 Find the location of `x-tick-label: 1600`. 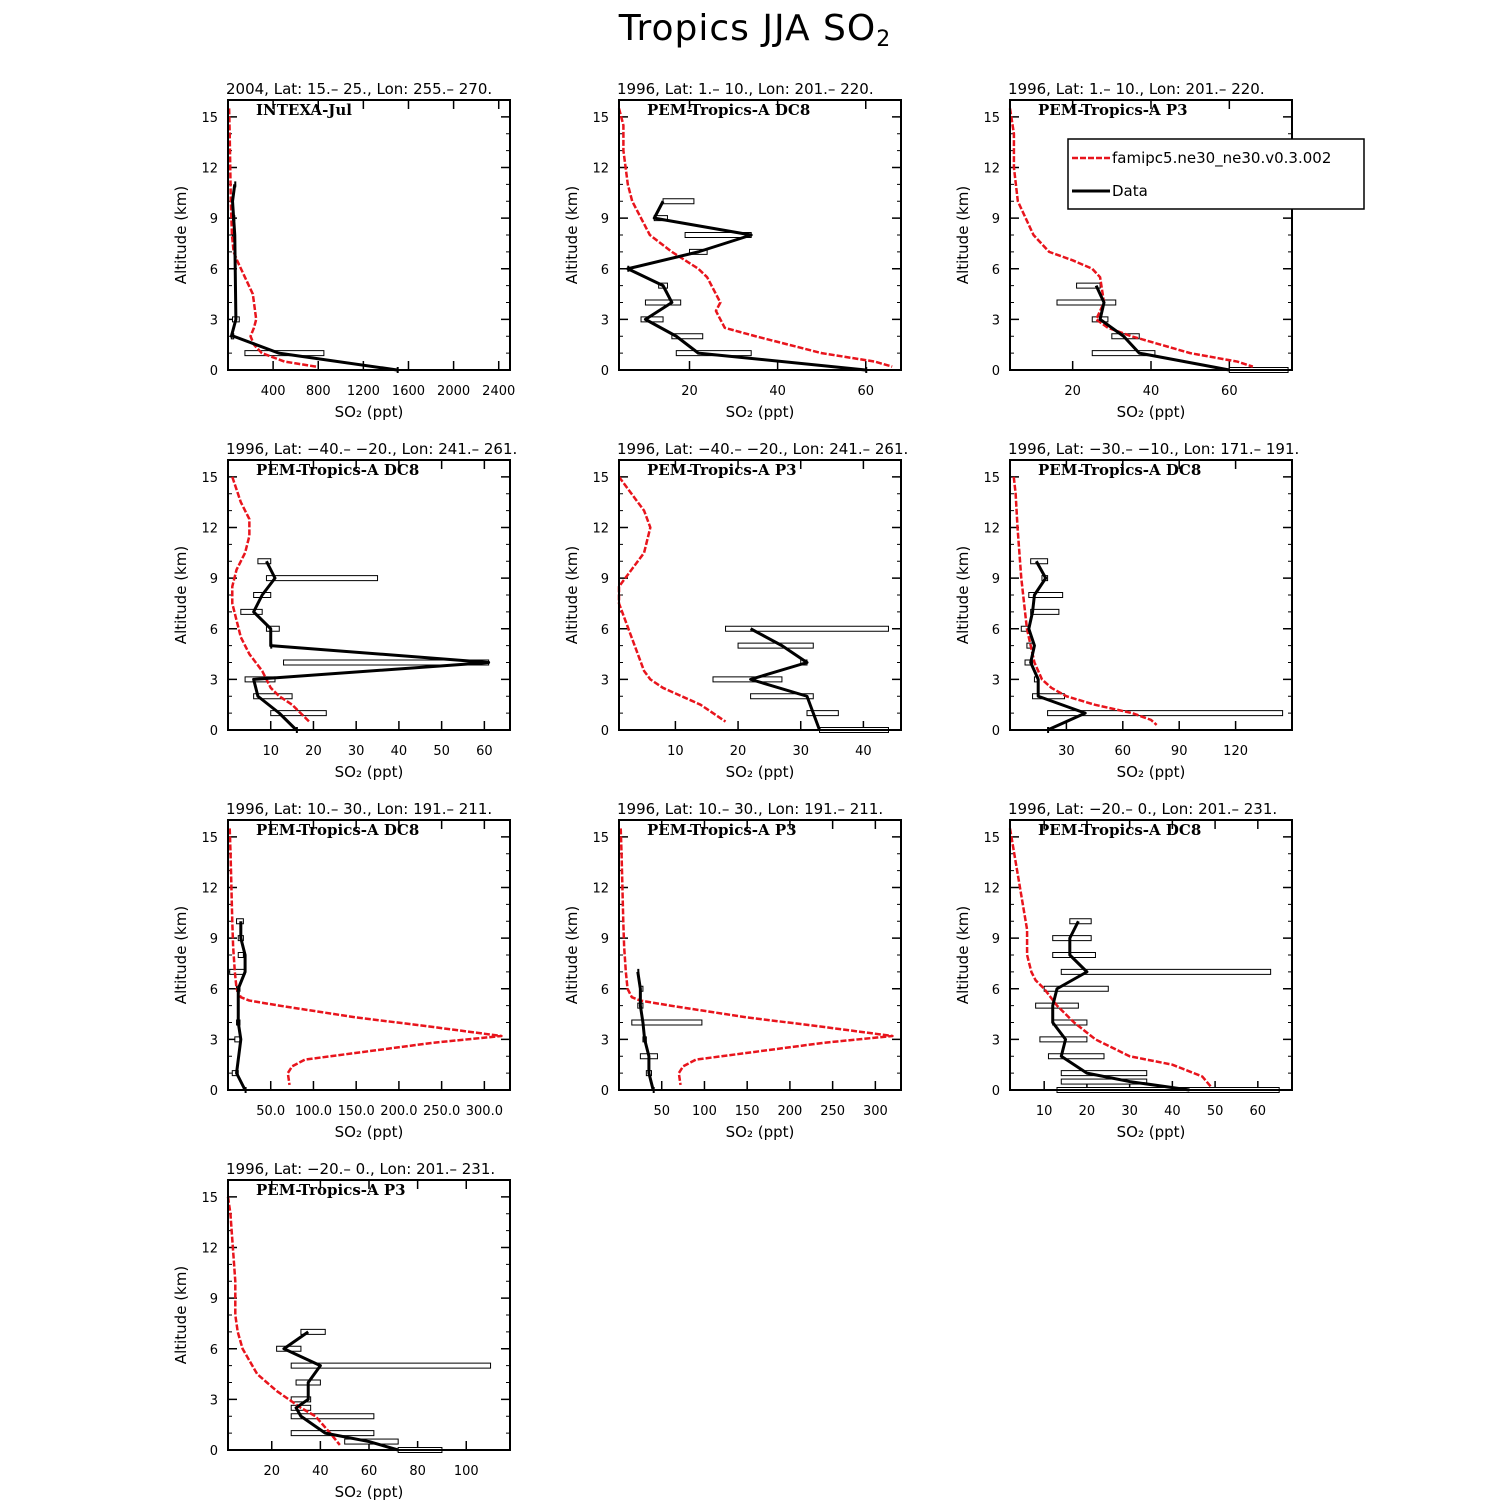

x-tick-label: 1600 is located at coordinates (408, 391).